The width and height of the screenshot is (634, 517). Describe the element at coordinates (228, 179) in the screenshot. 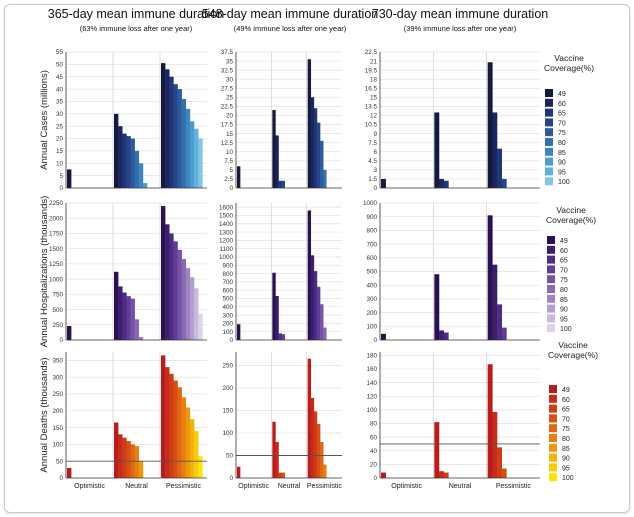

I see `tick-label: 2.5` at that location.